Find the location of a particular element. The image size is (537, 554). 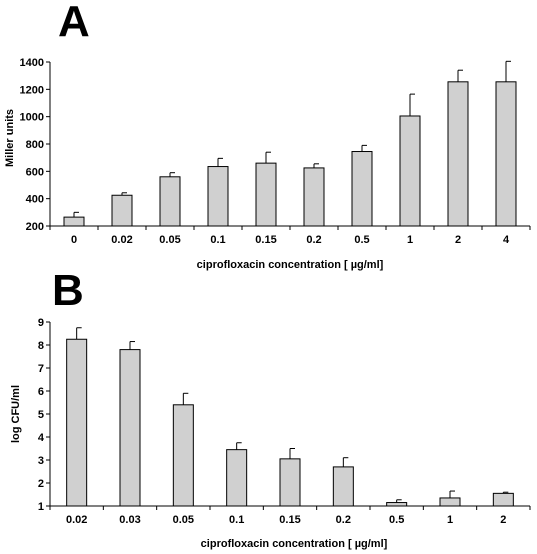

y-tick-label-b: 4 is located at coordinates (41, 438).